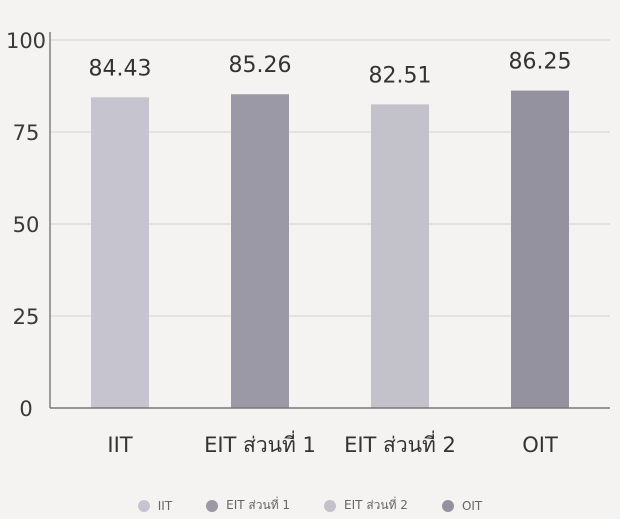  I want to click on y-tick-label: 100, so click(26, 41).